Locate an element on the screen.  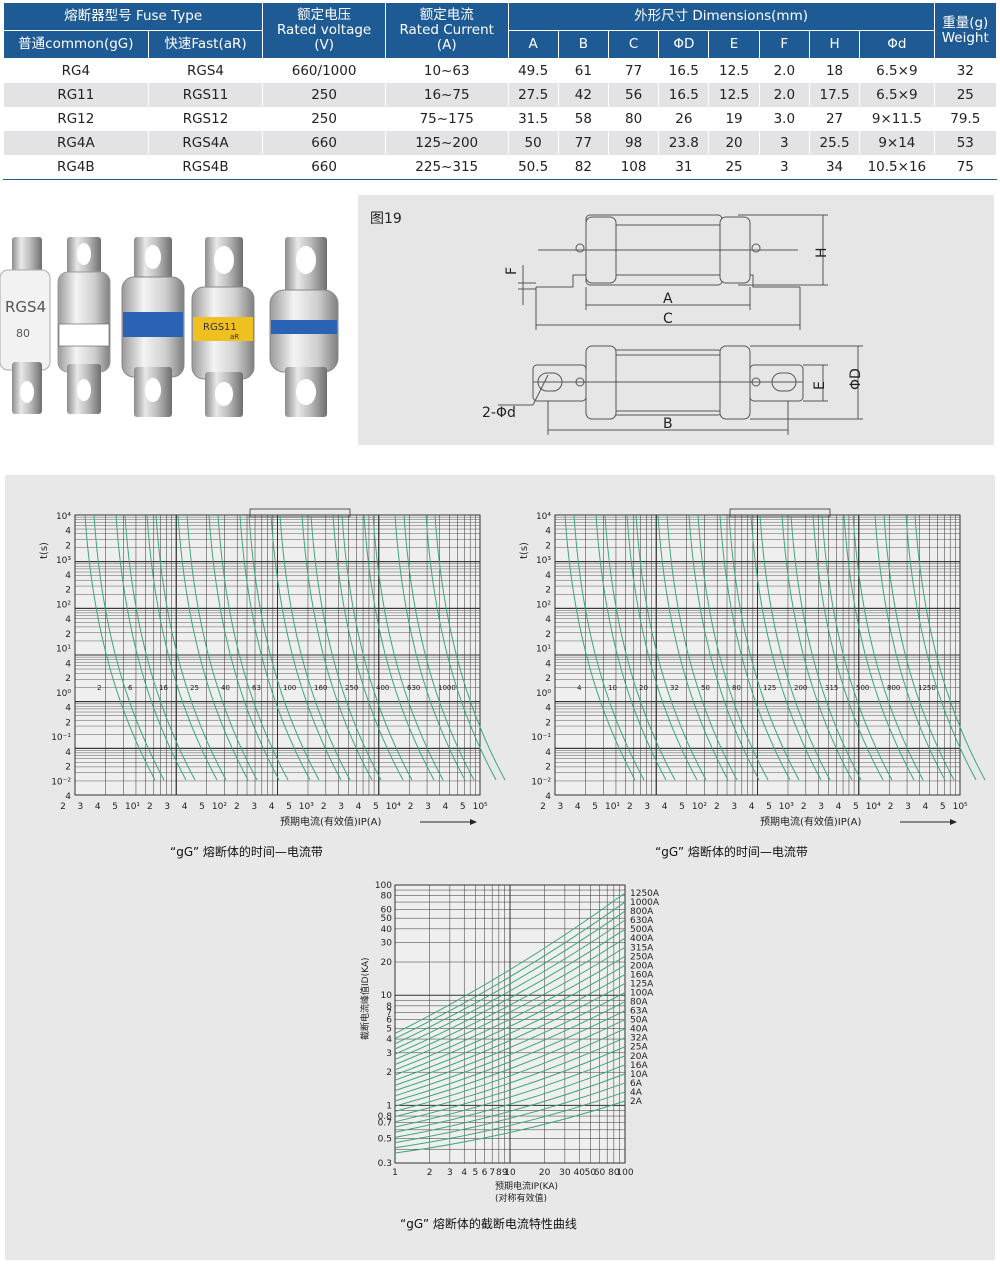
table-cell: 660 is located at coordinates (324, 167).